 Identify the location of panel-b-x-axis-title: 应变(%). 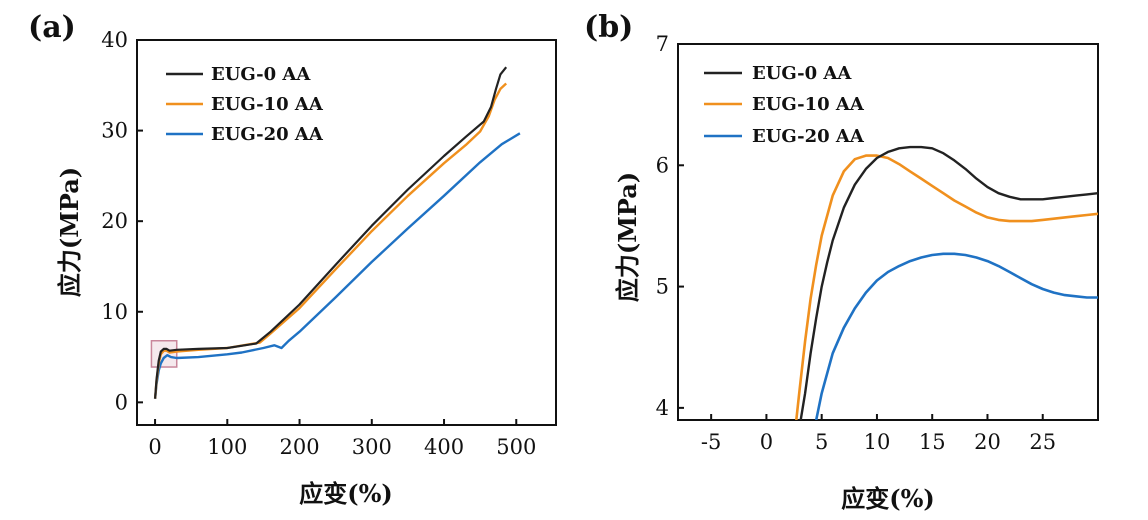
(888, 498).